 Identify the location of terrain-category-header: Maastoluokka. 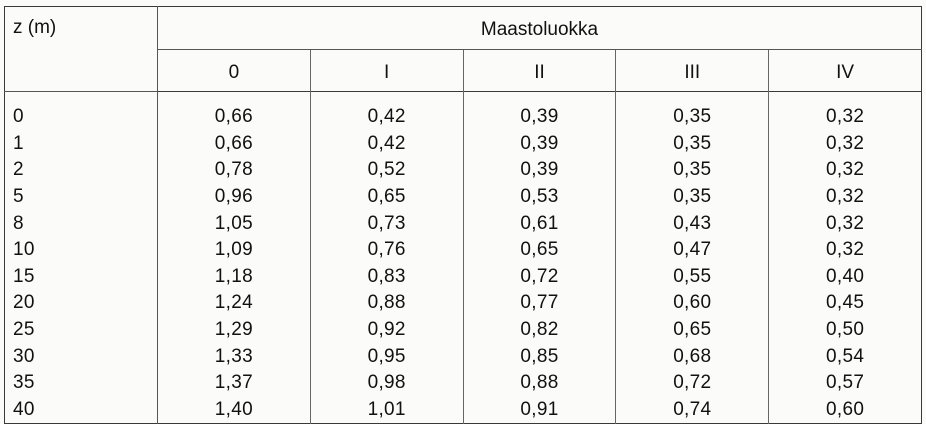
(539, 28).